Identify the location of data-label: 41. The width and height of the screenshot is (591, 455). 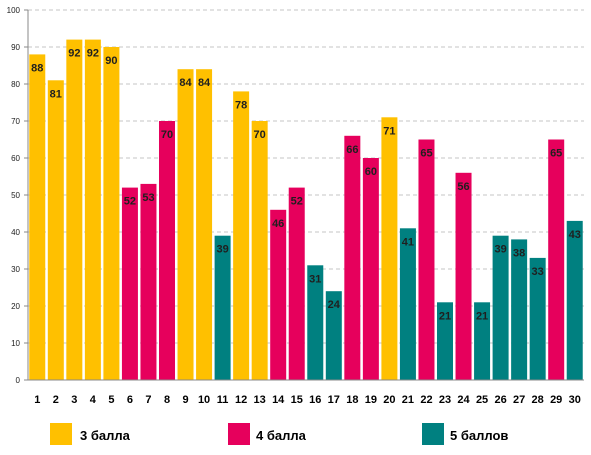
(408, 242).